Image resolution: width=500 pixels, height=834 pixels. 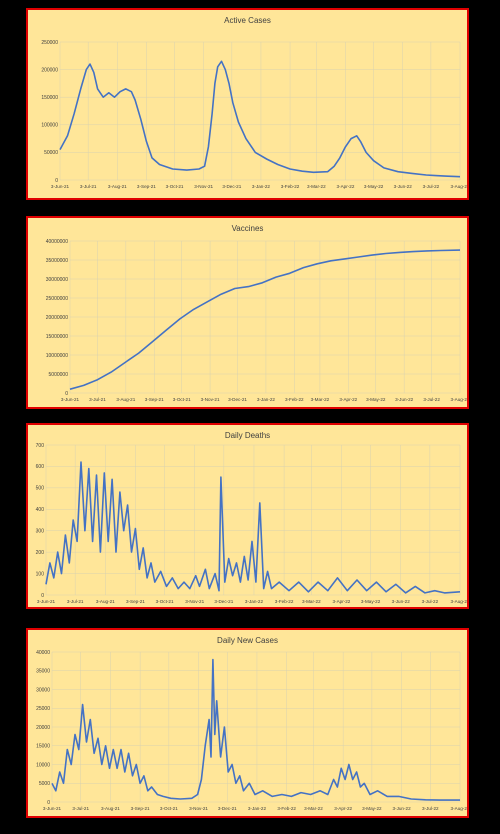 What do you see at coordinates (40, 574) in the screenshot?
I see `y-tick-label: 100` at bounding box center [40, 574].